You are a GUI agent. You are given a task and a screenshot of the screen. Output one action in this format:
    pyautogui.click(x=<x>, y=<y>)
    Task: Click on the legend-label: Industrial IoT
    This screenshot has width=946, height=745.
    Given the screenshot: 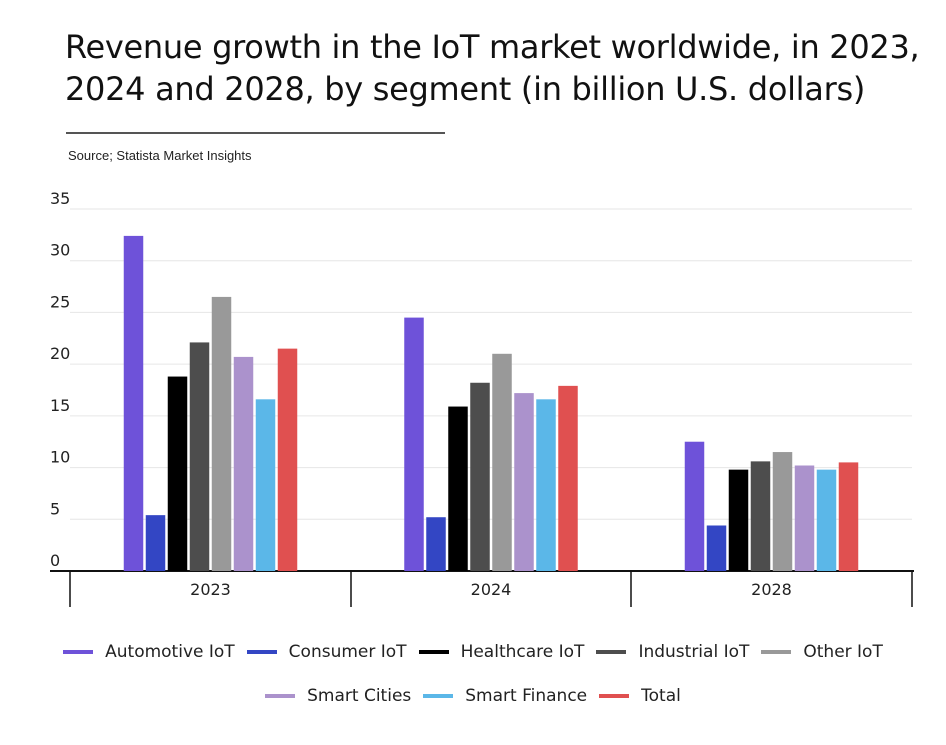 What is the action you would take?
    pyautogui.click(x=694, y=652)
    